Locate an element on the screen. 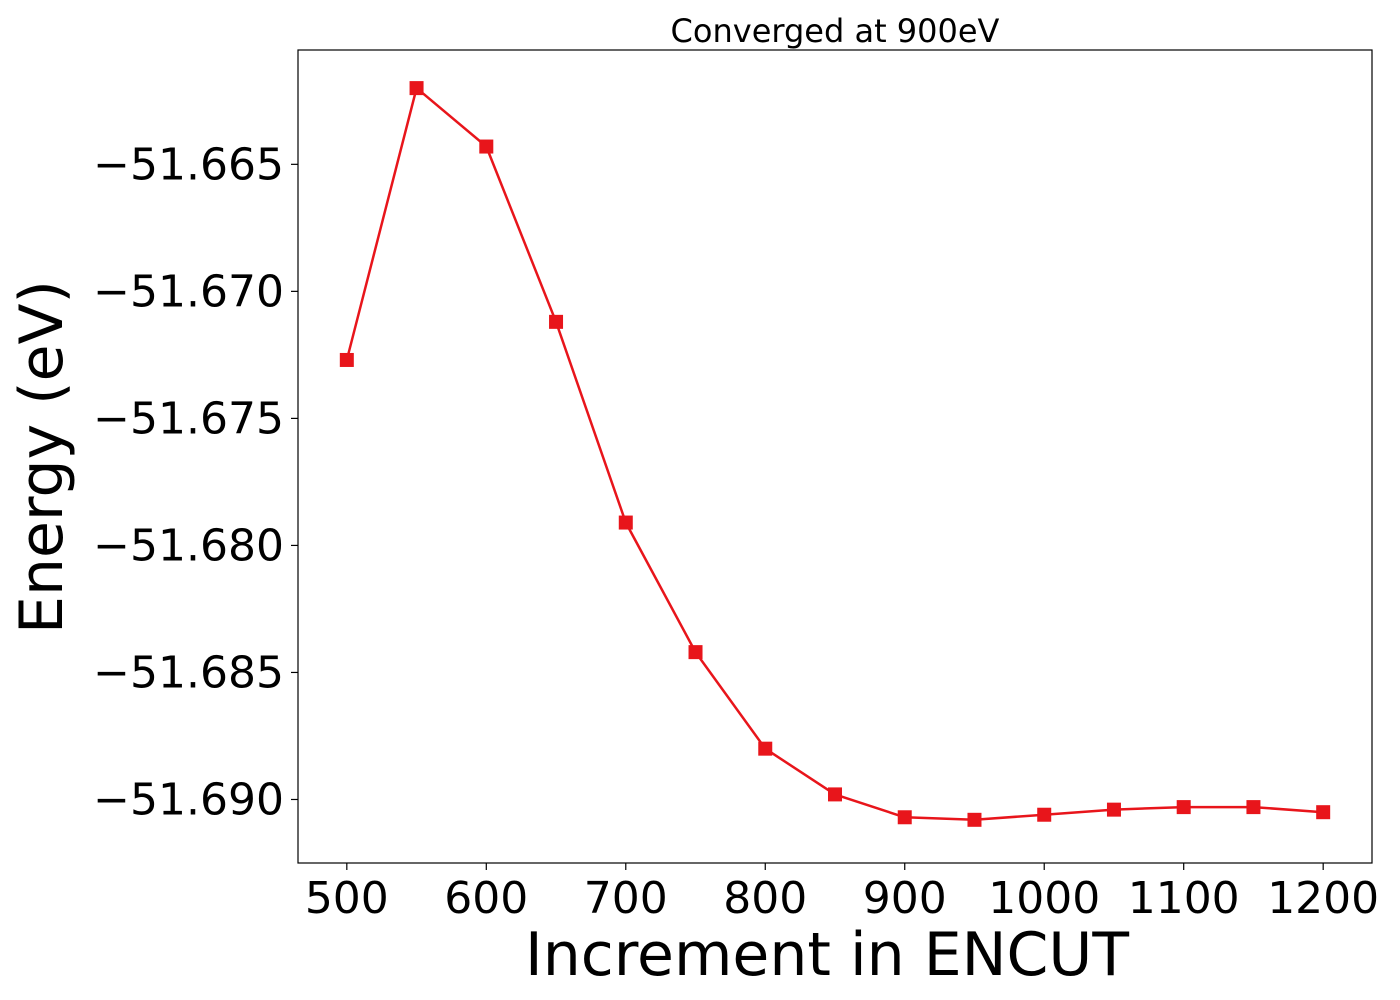  chart-title: Converged at 900eV is located at coordinates (835, 31).